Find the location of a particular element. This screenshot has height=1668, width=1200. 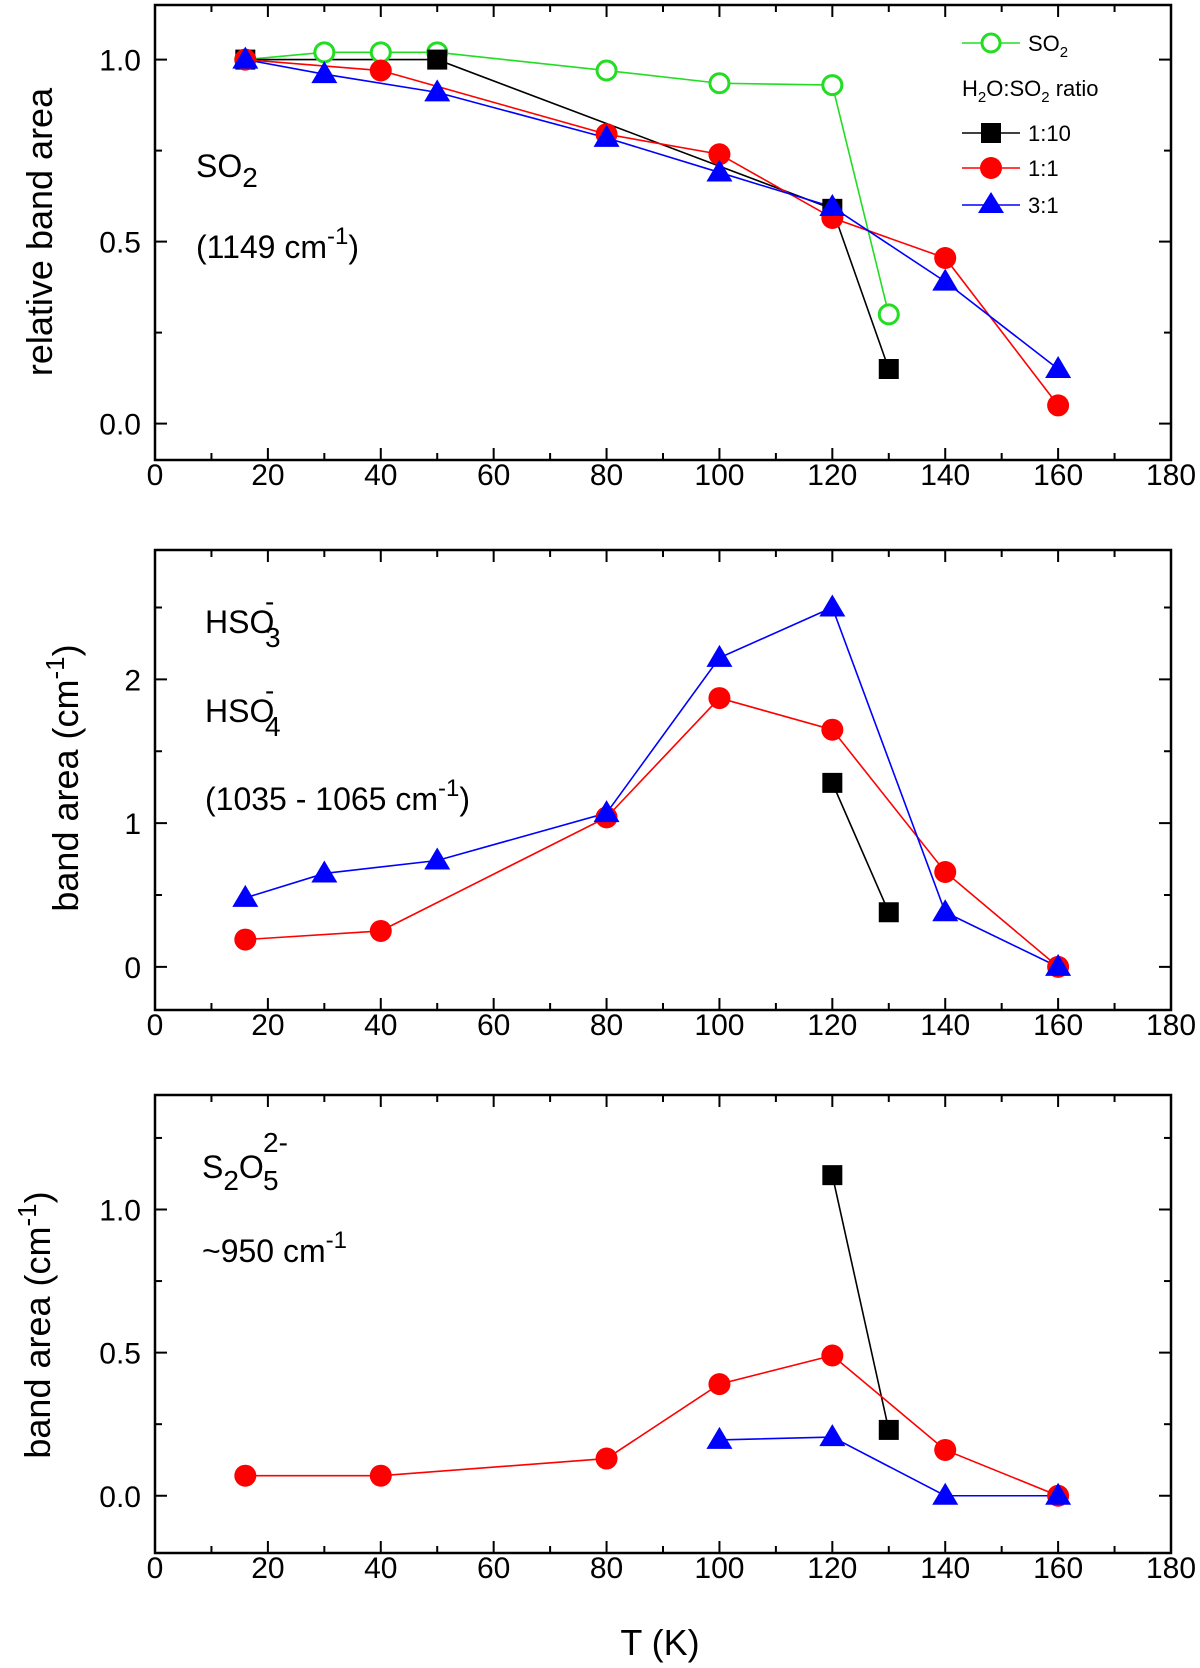

x-tick-label: 60 is located at coordinates (493, 475).